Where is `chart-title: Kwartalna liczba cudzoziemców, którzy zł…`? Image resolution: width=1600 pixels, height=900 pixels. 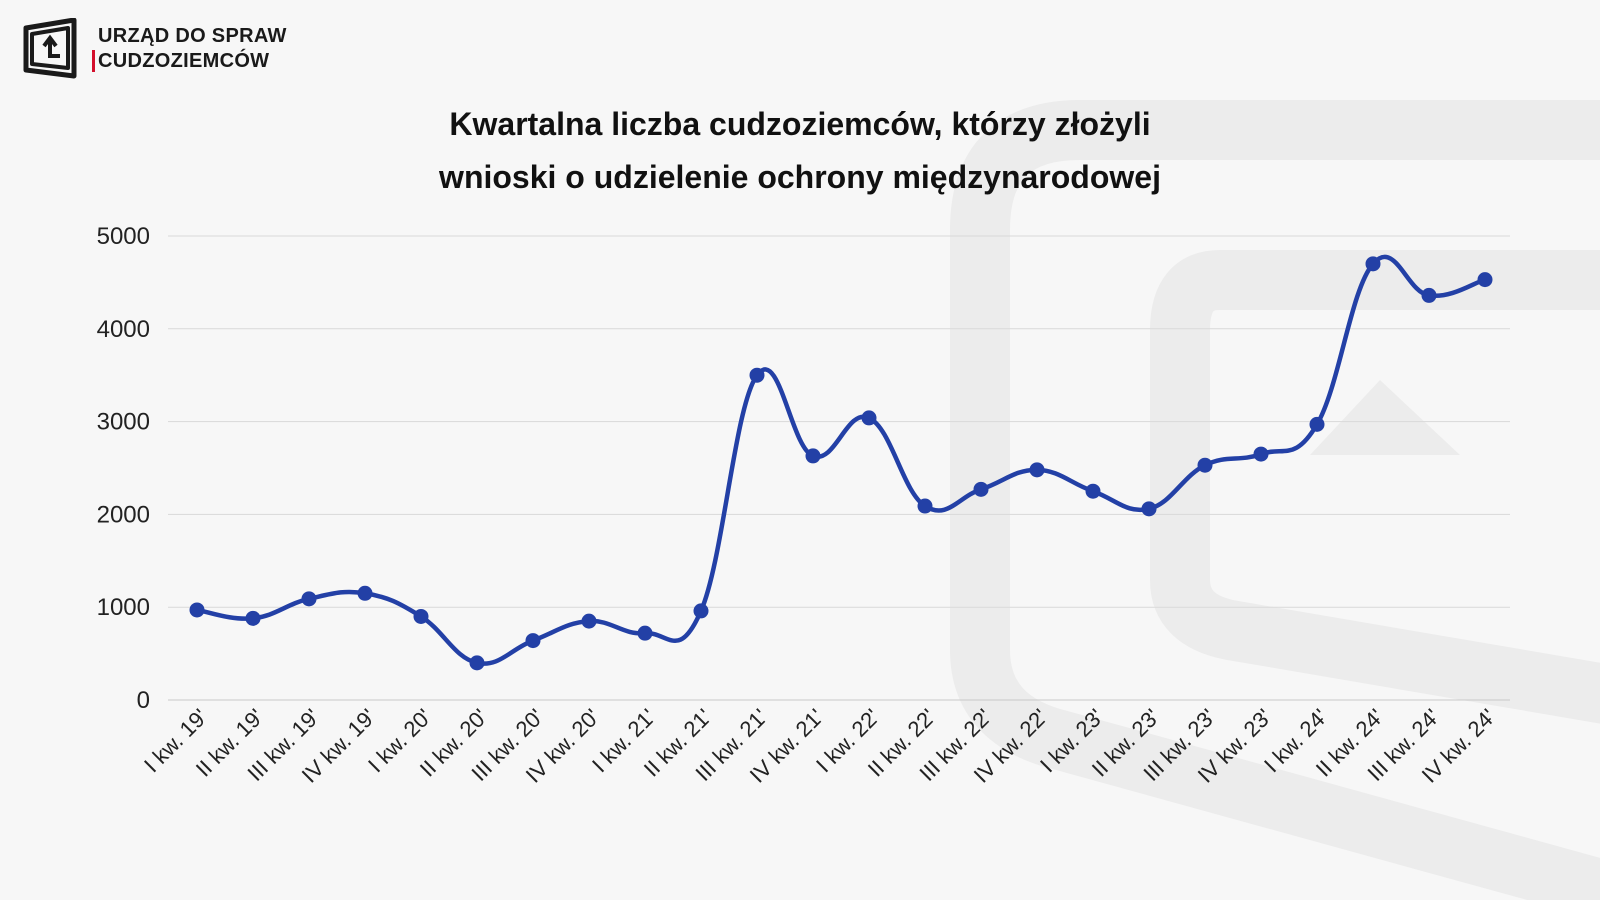
chart-title: Kwartalna liczba cudzoziemców, którzy zł… is located at coordinates (800, 151).